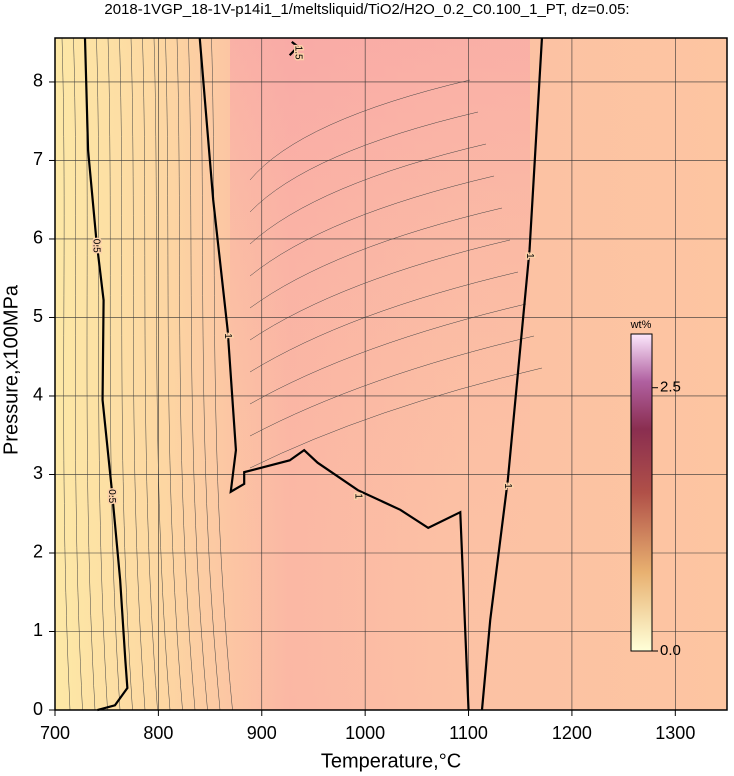  I want to click on colorbar-tick-label: 0.0, so click(670, 650).